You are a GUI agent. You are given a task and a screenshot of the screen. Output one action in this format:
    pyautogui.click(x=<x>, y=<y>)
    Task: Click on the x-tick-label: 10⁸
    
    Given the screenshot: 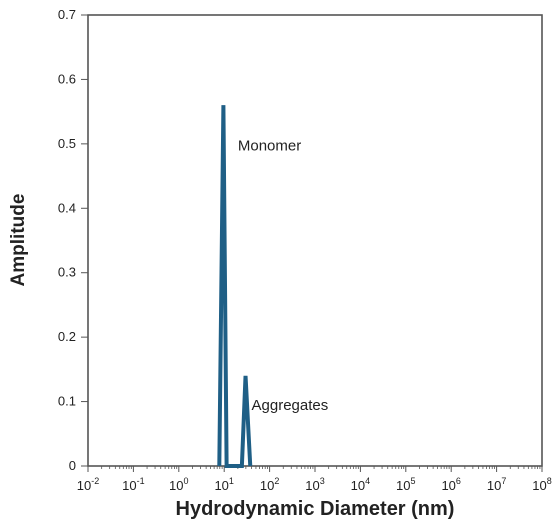 What is the action you would take?
    pyautogui.click(x=541, y=484)
    